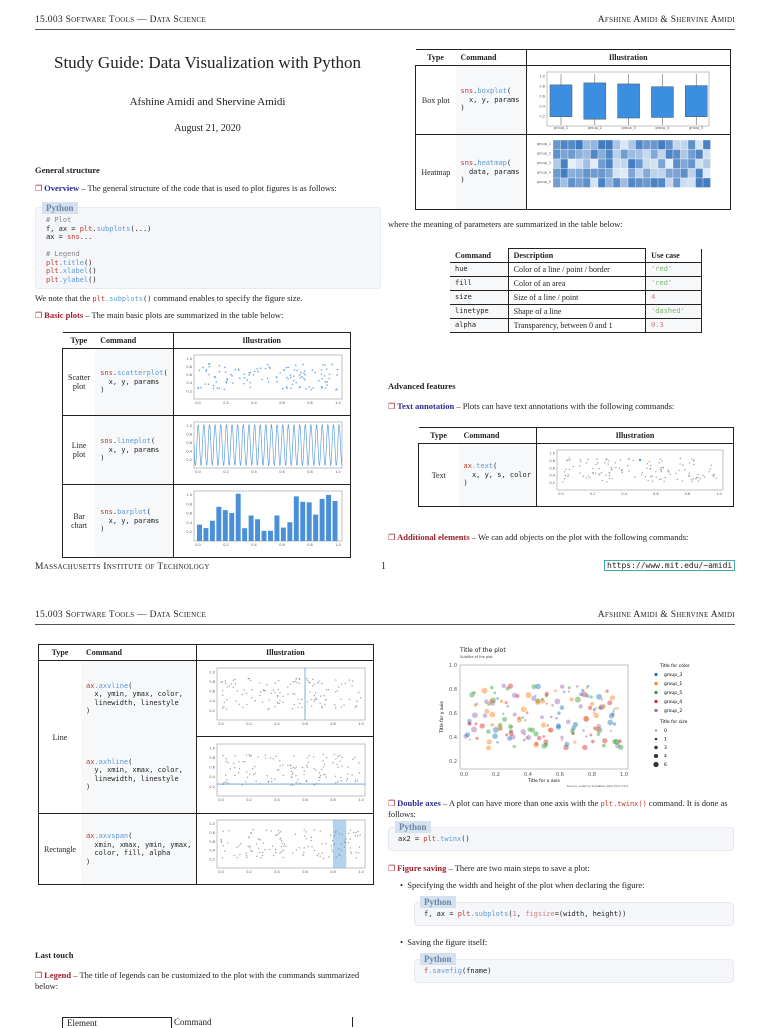 The height and width of the screenshot is (1028, 768). What do you see at coordinates (261, 340) in the screenshot?
I see `col-illustration: Illustration` at bounding box center [261, 340].